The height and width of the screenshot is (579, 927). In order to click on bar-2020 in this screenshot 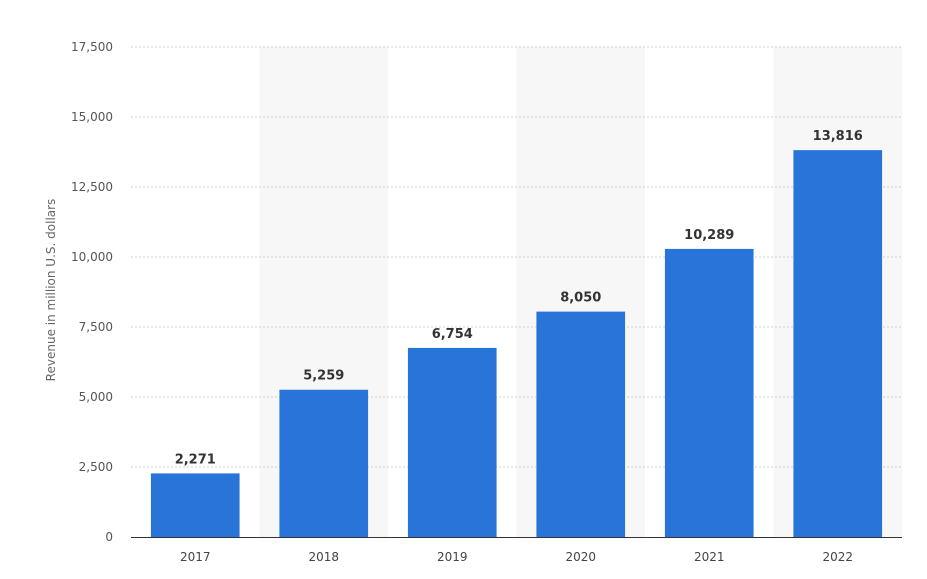, I will do `click(581, 424)`.